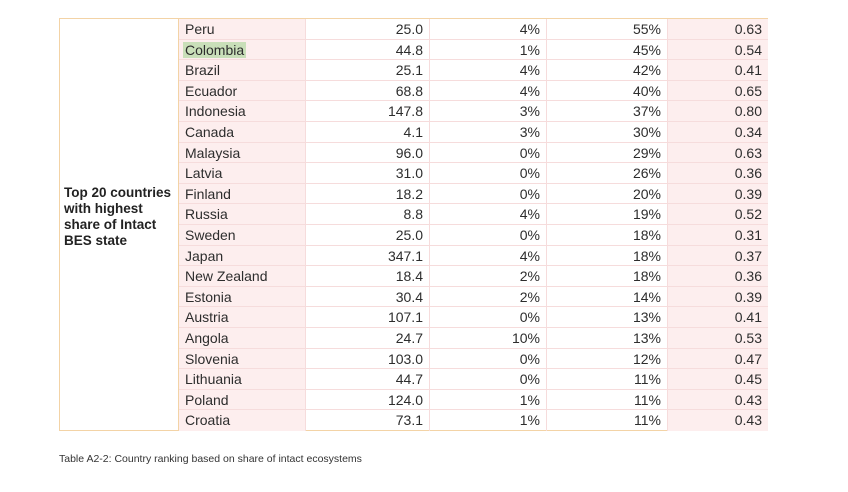 This screenshot has height=492, width=848. What do you see at coordinates (718, 379) in the screenshot?
I see `index-cell: 0.45` at bounding box center [718, 379].